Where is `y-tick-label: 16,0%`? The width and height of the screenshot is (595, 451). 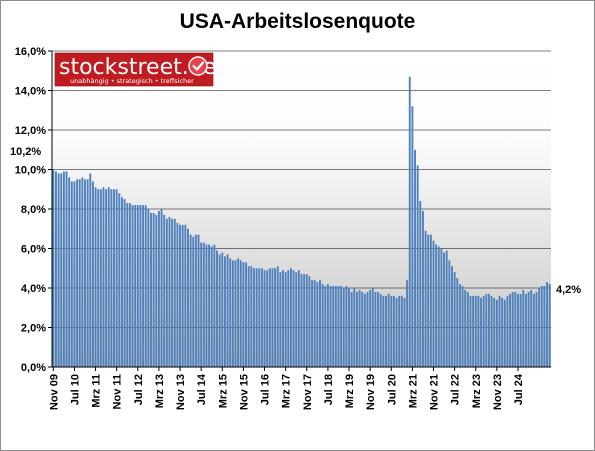 y-tick-label: 16,0% is located at coordinates (30, 52).